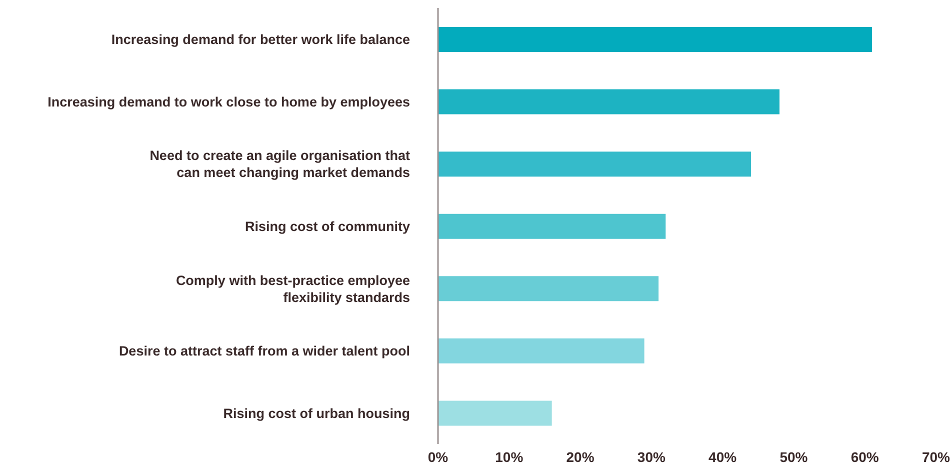 Image resolution: width=952 pixels, height=476 pixels. I want to click on x-tick-label: 50%, so click(794, 456).